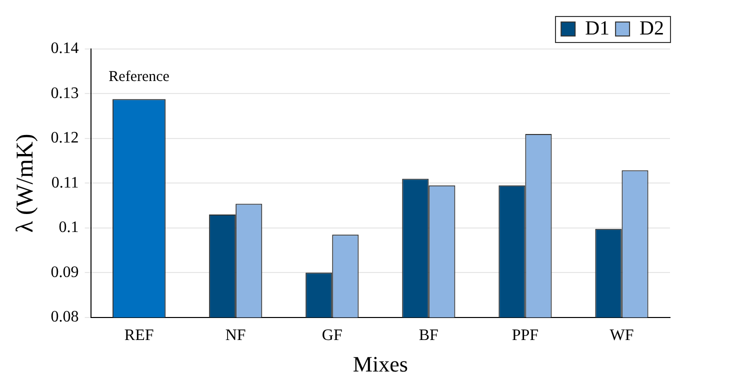 This screenshot has width=738, height=391. I want to click on legend-label: D1, so click(597, 28).